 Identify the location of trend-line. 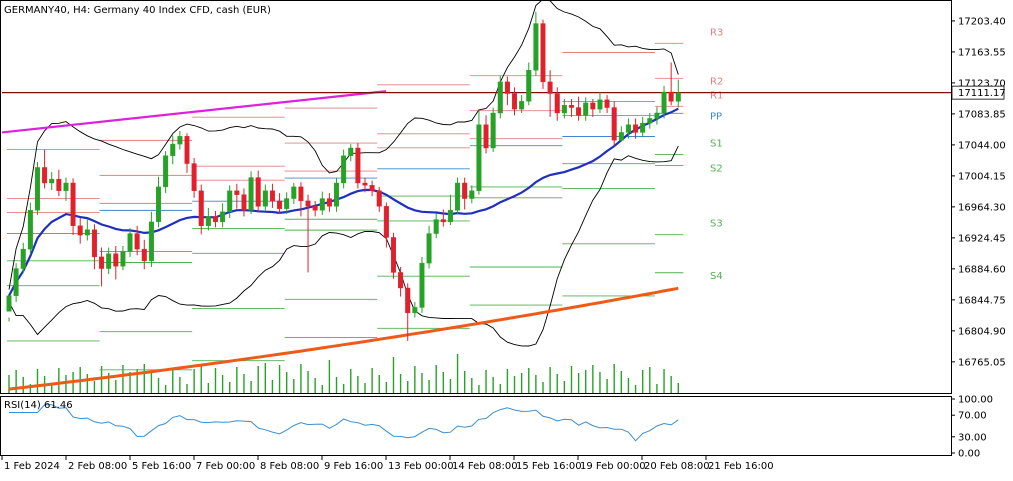
(194, 112).